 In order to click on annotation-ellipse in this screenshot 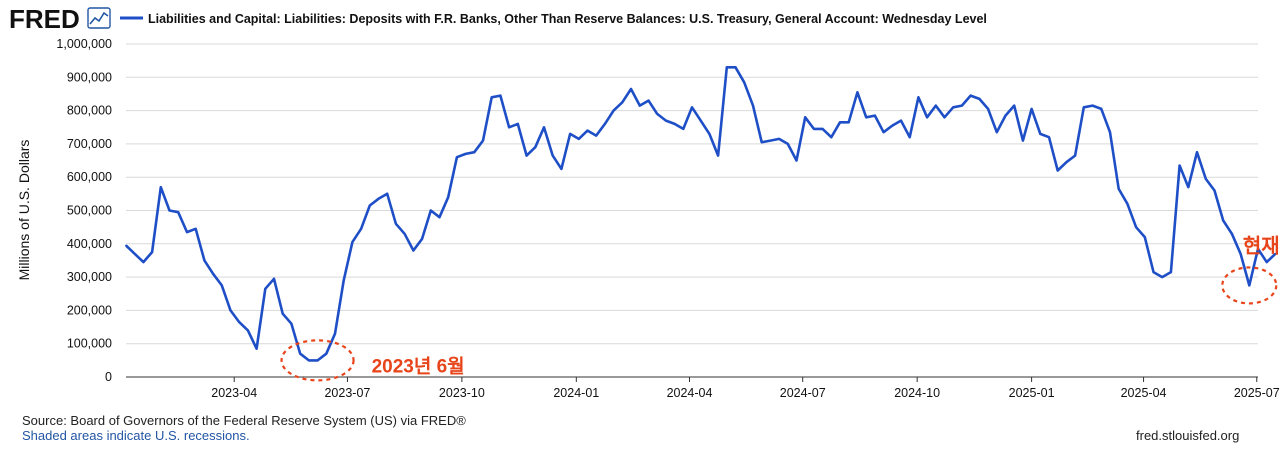, I will do `click(317, 360)`.